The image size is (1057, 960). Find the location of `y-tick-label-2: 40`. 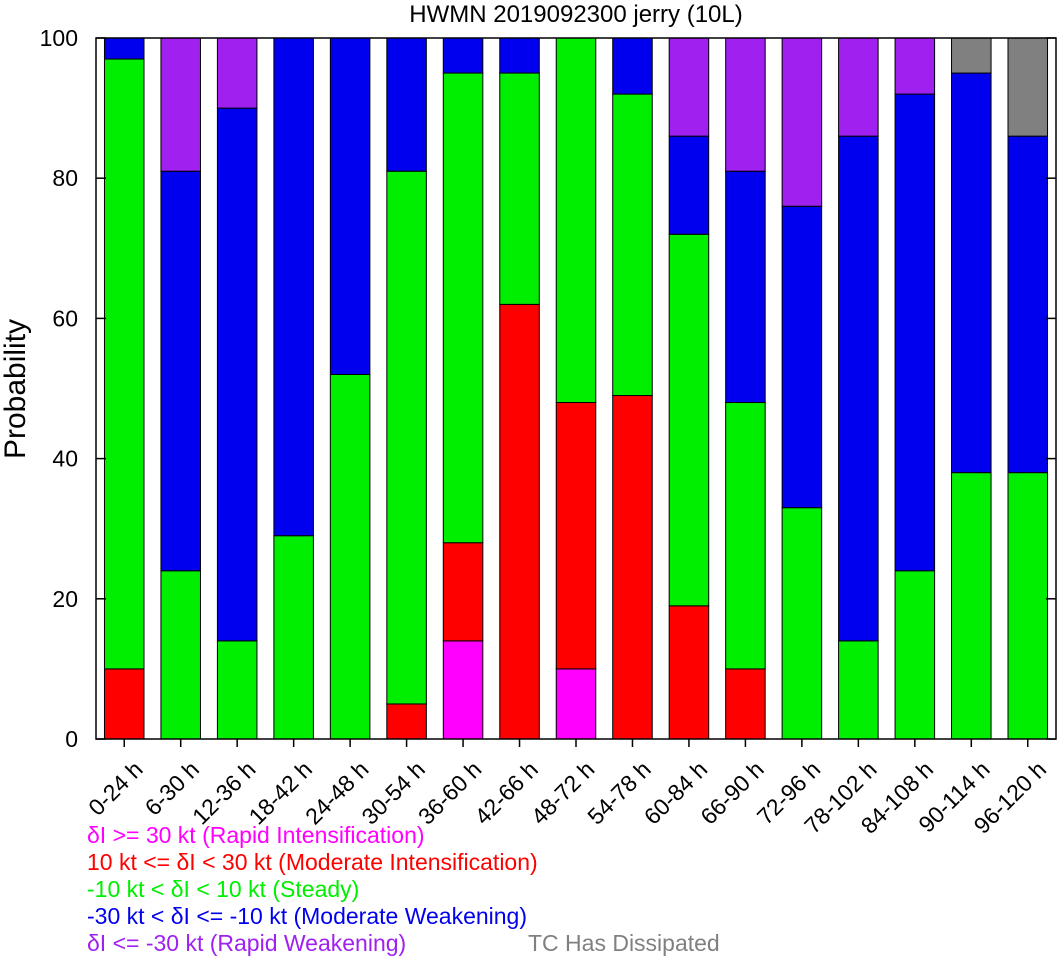

y-tick-label-2: 40 is located at coordinates (65, 459).